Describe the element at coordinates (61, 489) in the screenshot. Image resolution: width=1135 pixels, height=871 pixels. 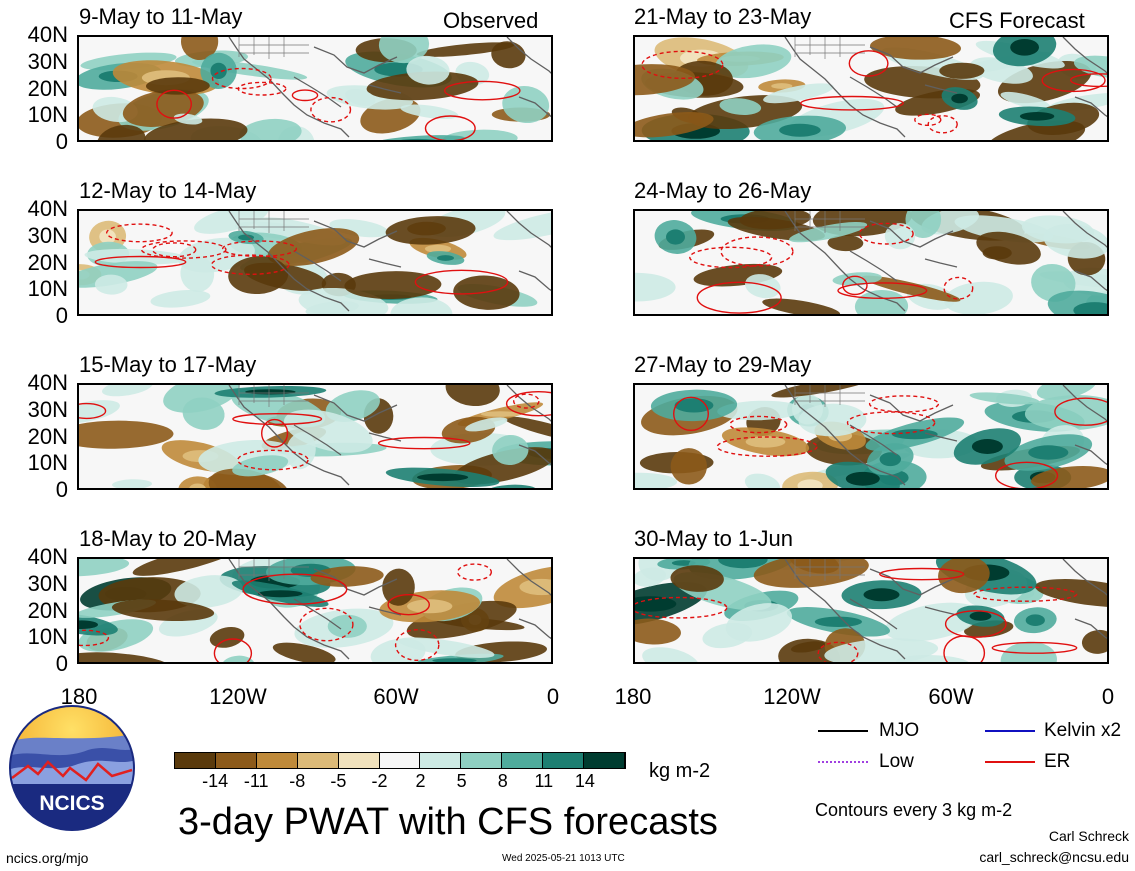
I see `lat-label: 0` at that location.